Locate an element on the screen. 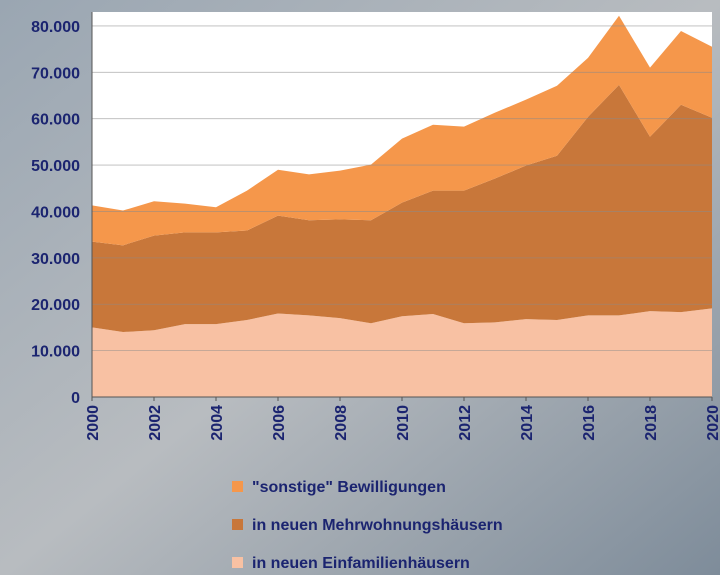 The height and width of the screenshot is (580, 720). legend-label: in neuen Mehrwohnungshäusern is located at coordinates (377, 525).